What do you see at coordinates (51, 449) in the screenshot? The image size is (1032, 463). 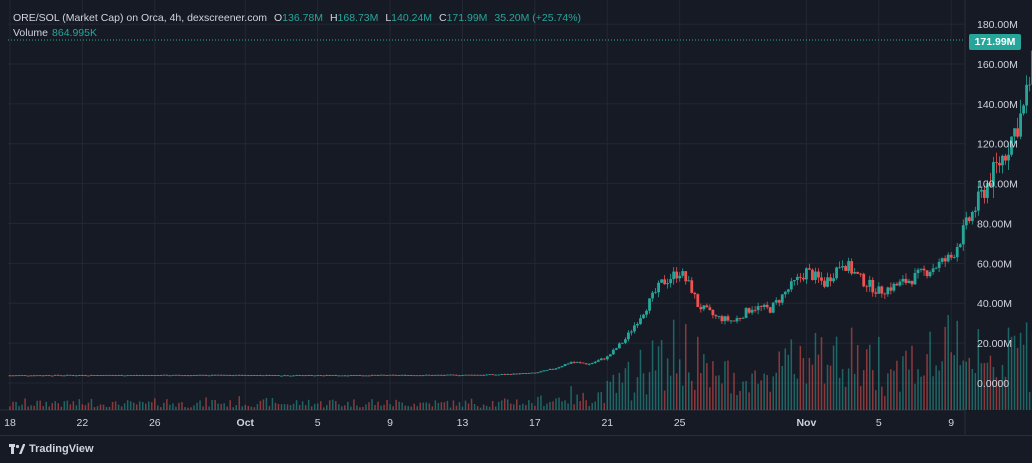 I see `tradingview-brand: TradingView` at bounding box center [51, 449].